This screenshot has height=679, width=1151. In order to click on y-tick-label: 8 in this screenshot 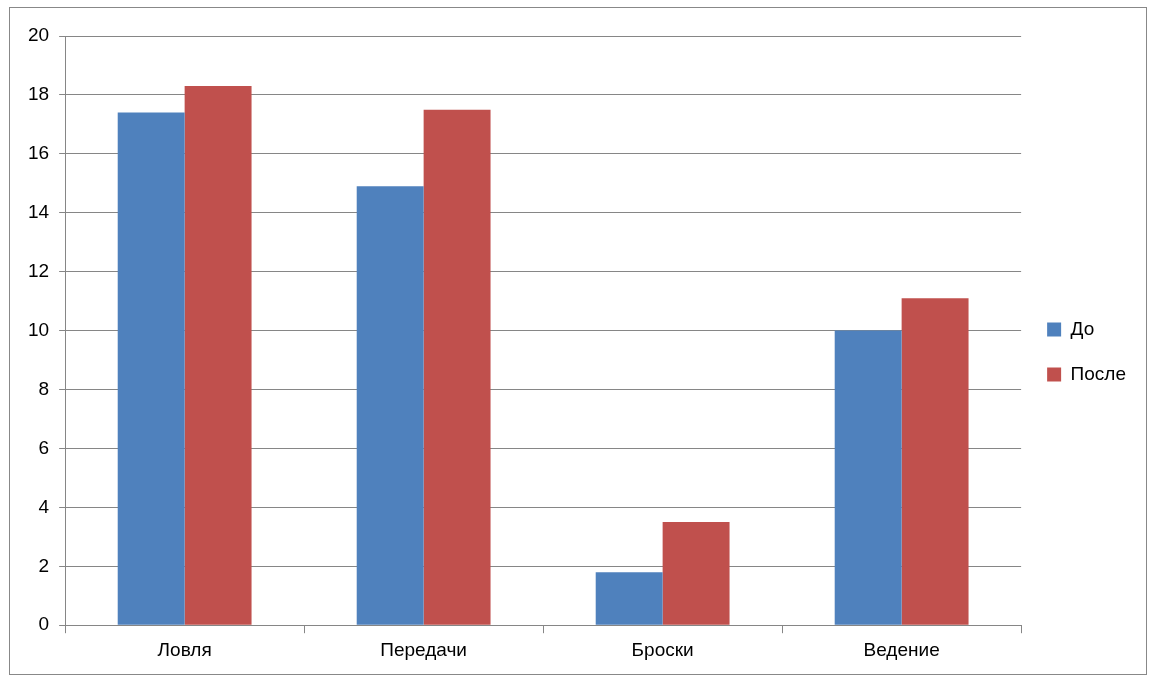, I will do `click(44, 388)`.